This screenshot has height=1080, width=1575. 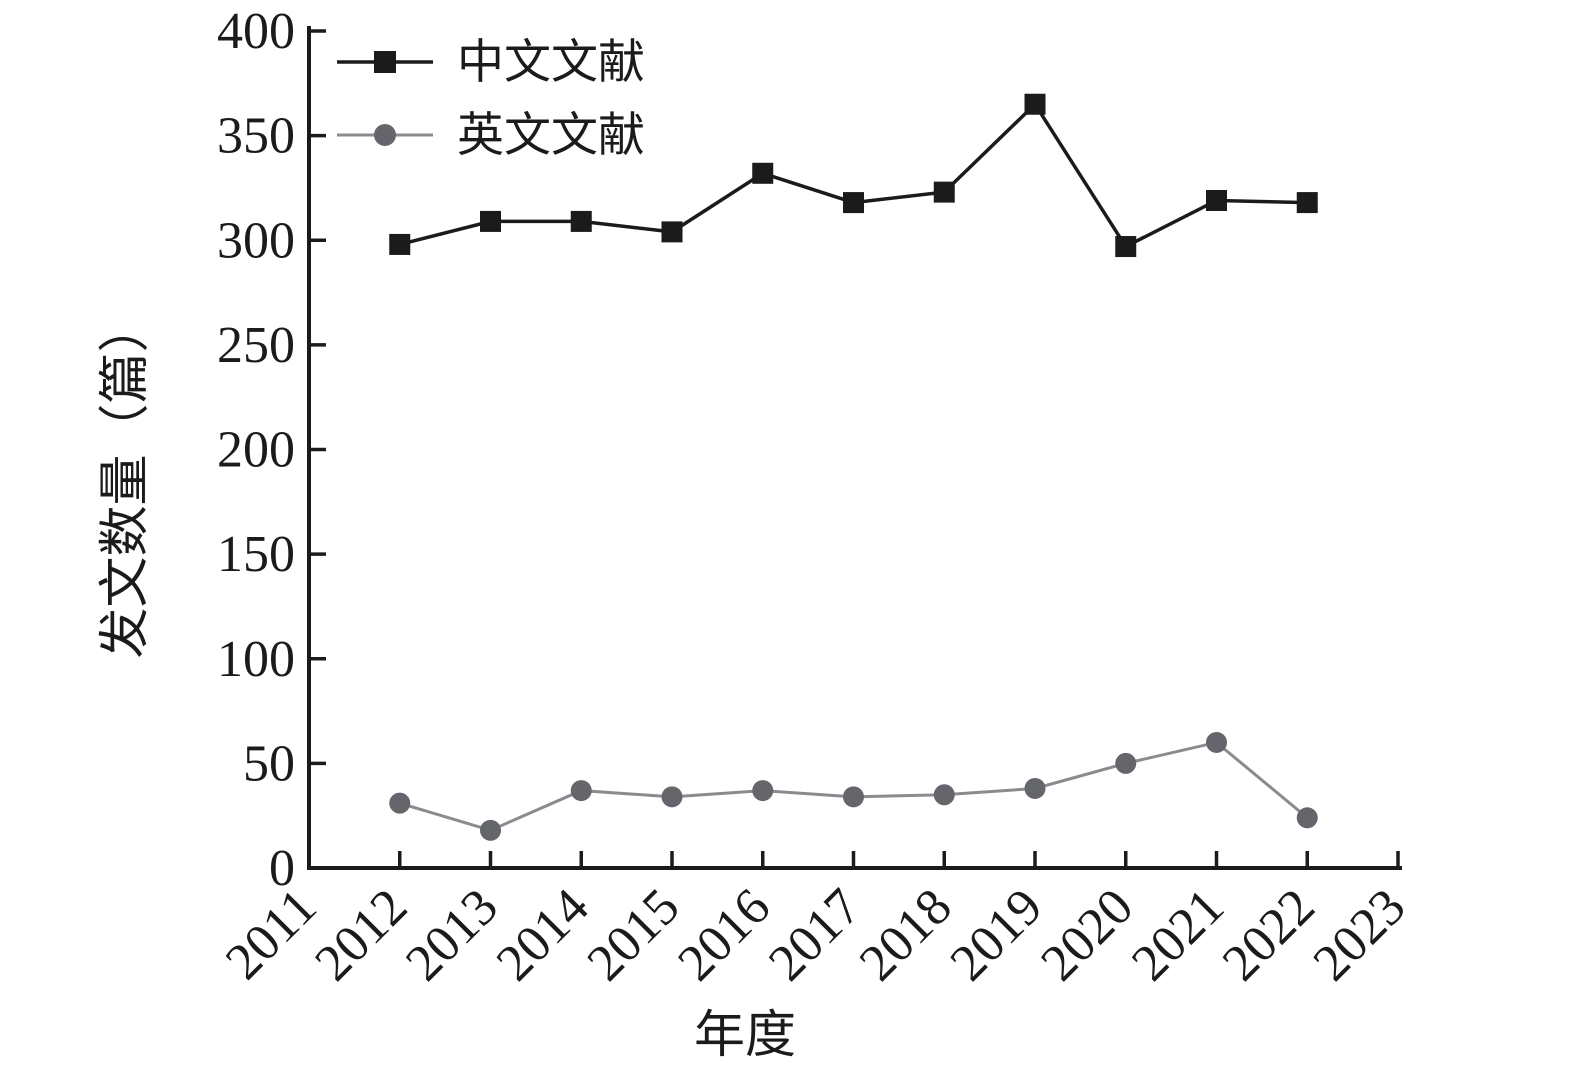 What do you see at coordinates (815, 935) in the screenshot?
I see `x-tick-label: 2017` at bounding box center [815, 935].